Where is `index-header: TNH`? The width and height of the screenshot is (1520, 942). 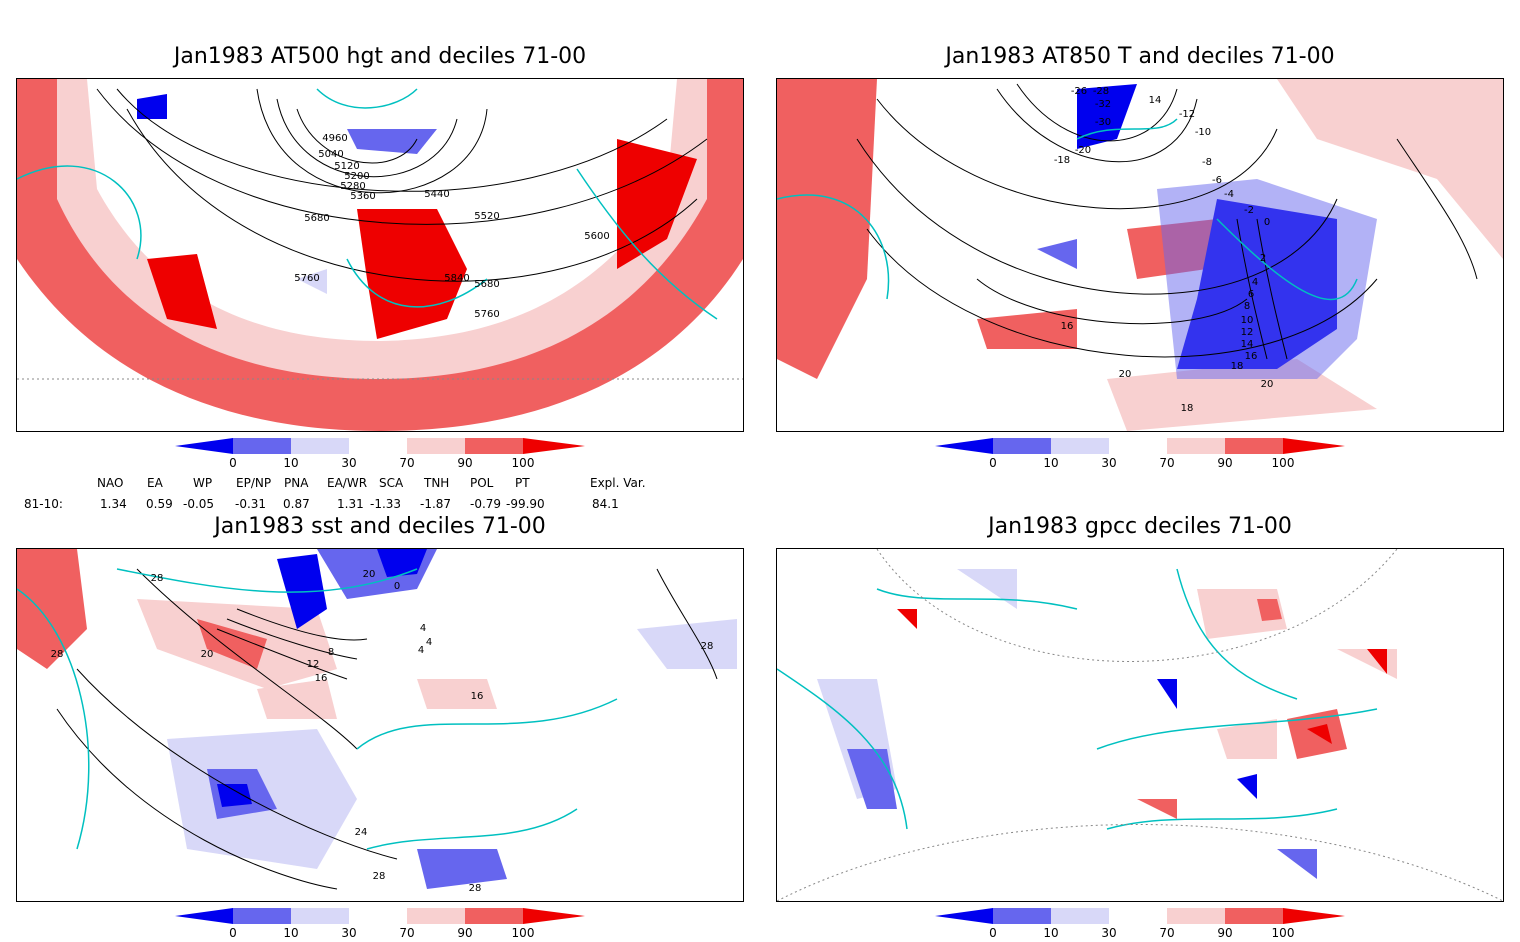
index-header: TNH is located at coordinates (437, 483).